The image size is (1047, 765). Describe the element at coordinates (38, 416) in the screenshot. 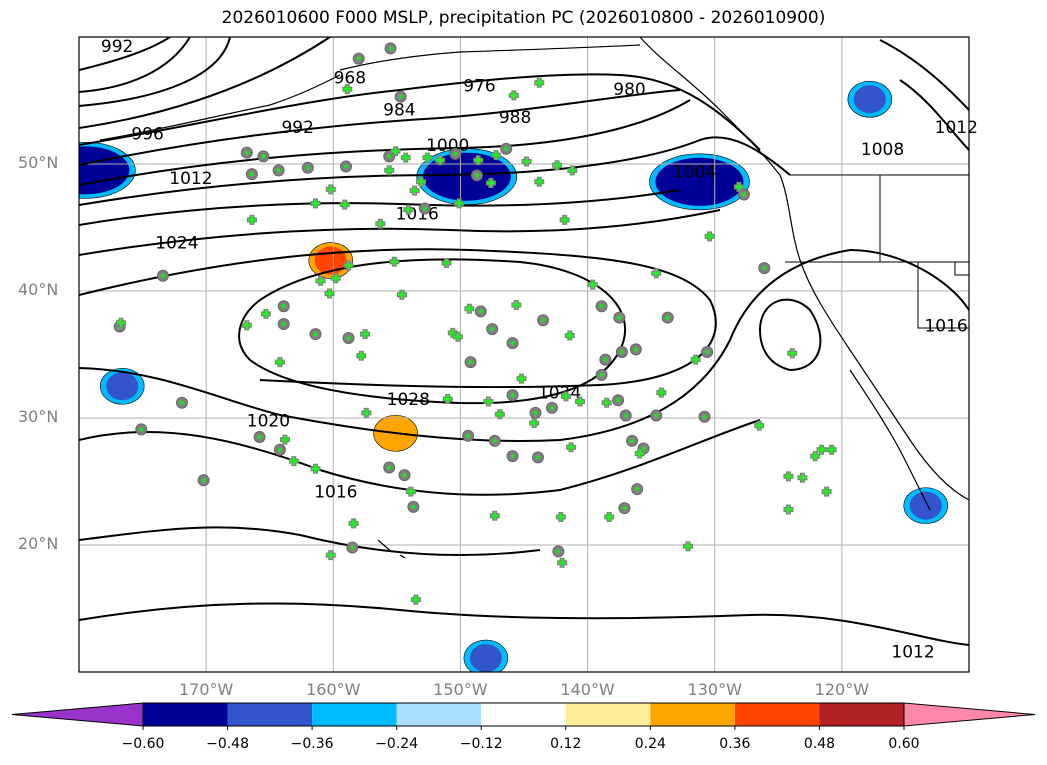

I see `lat-tick-label: 30°N` at that location.